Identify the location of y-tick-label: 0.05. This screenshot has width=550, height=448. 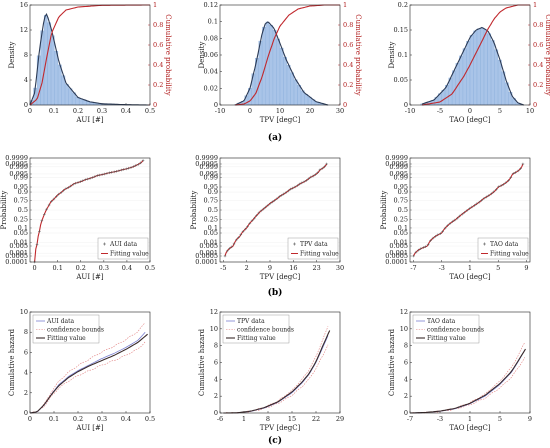
(21, 233).